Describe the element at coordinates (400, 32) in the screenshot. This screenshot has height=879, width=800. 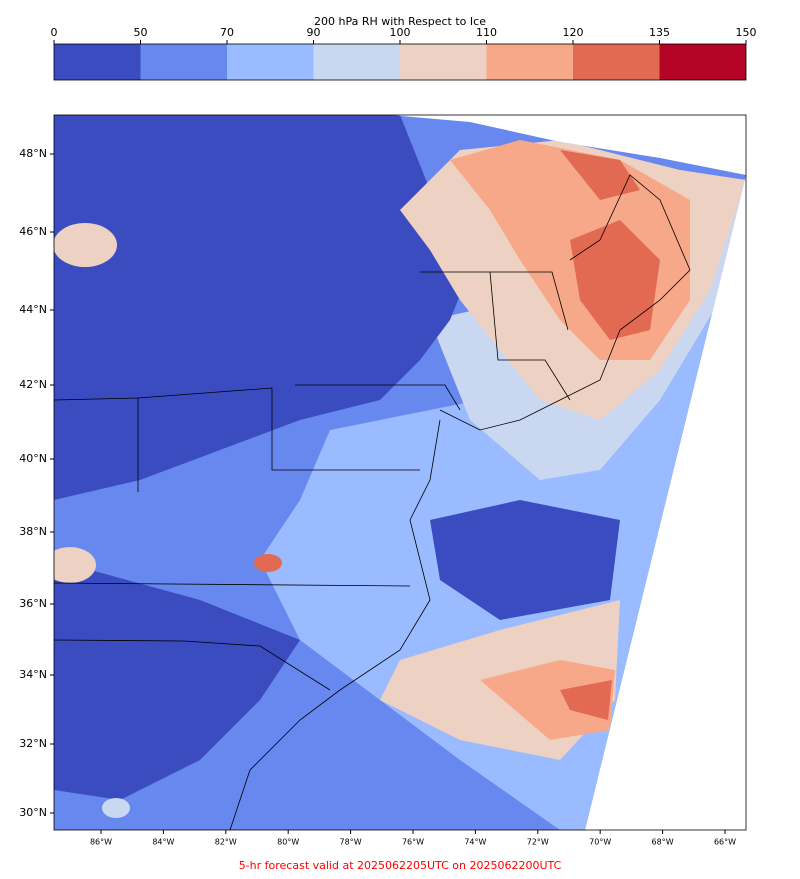
I see `colorbar-tick-label: 100` at that location.